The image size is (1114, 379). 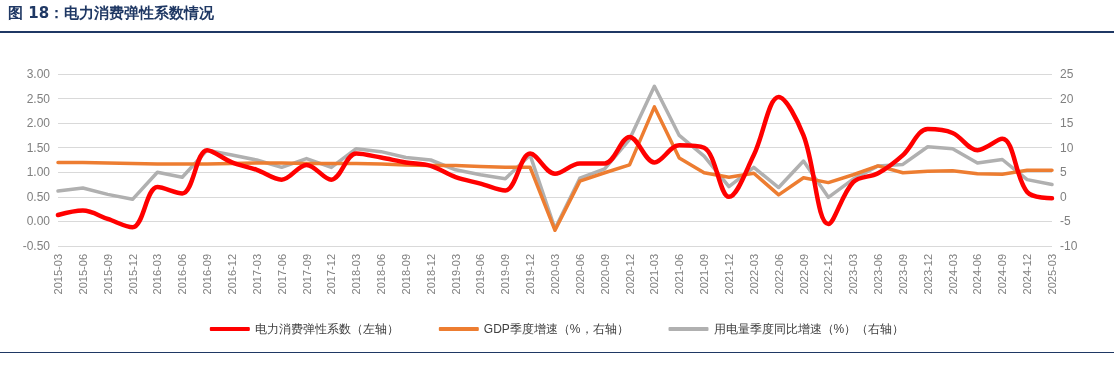 I want to click on x-tick-label: 2024-12, so click(x=1027, y=274).